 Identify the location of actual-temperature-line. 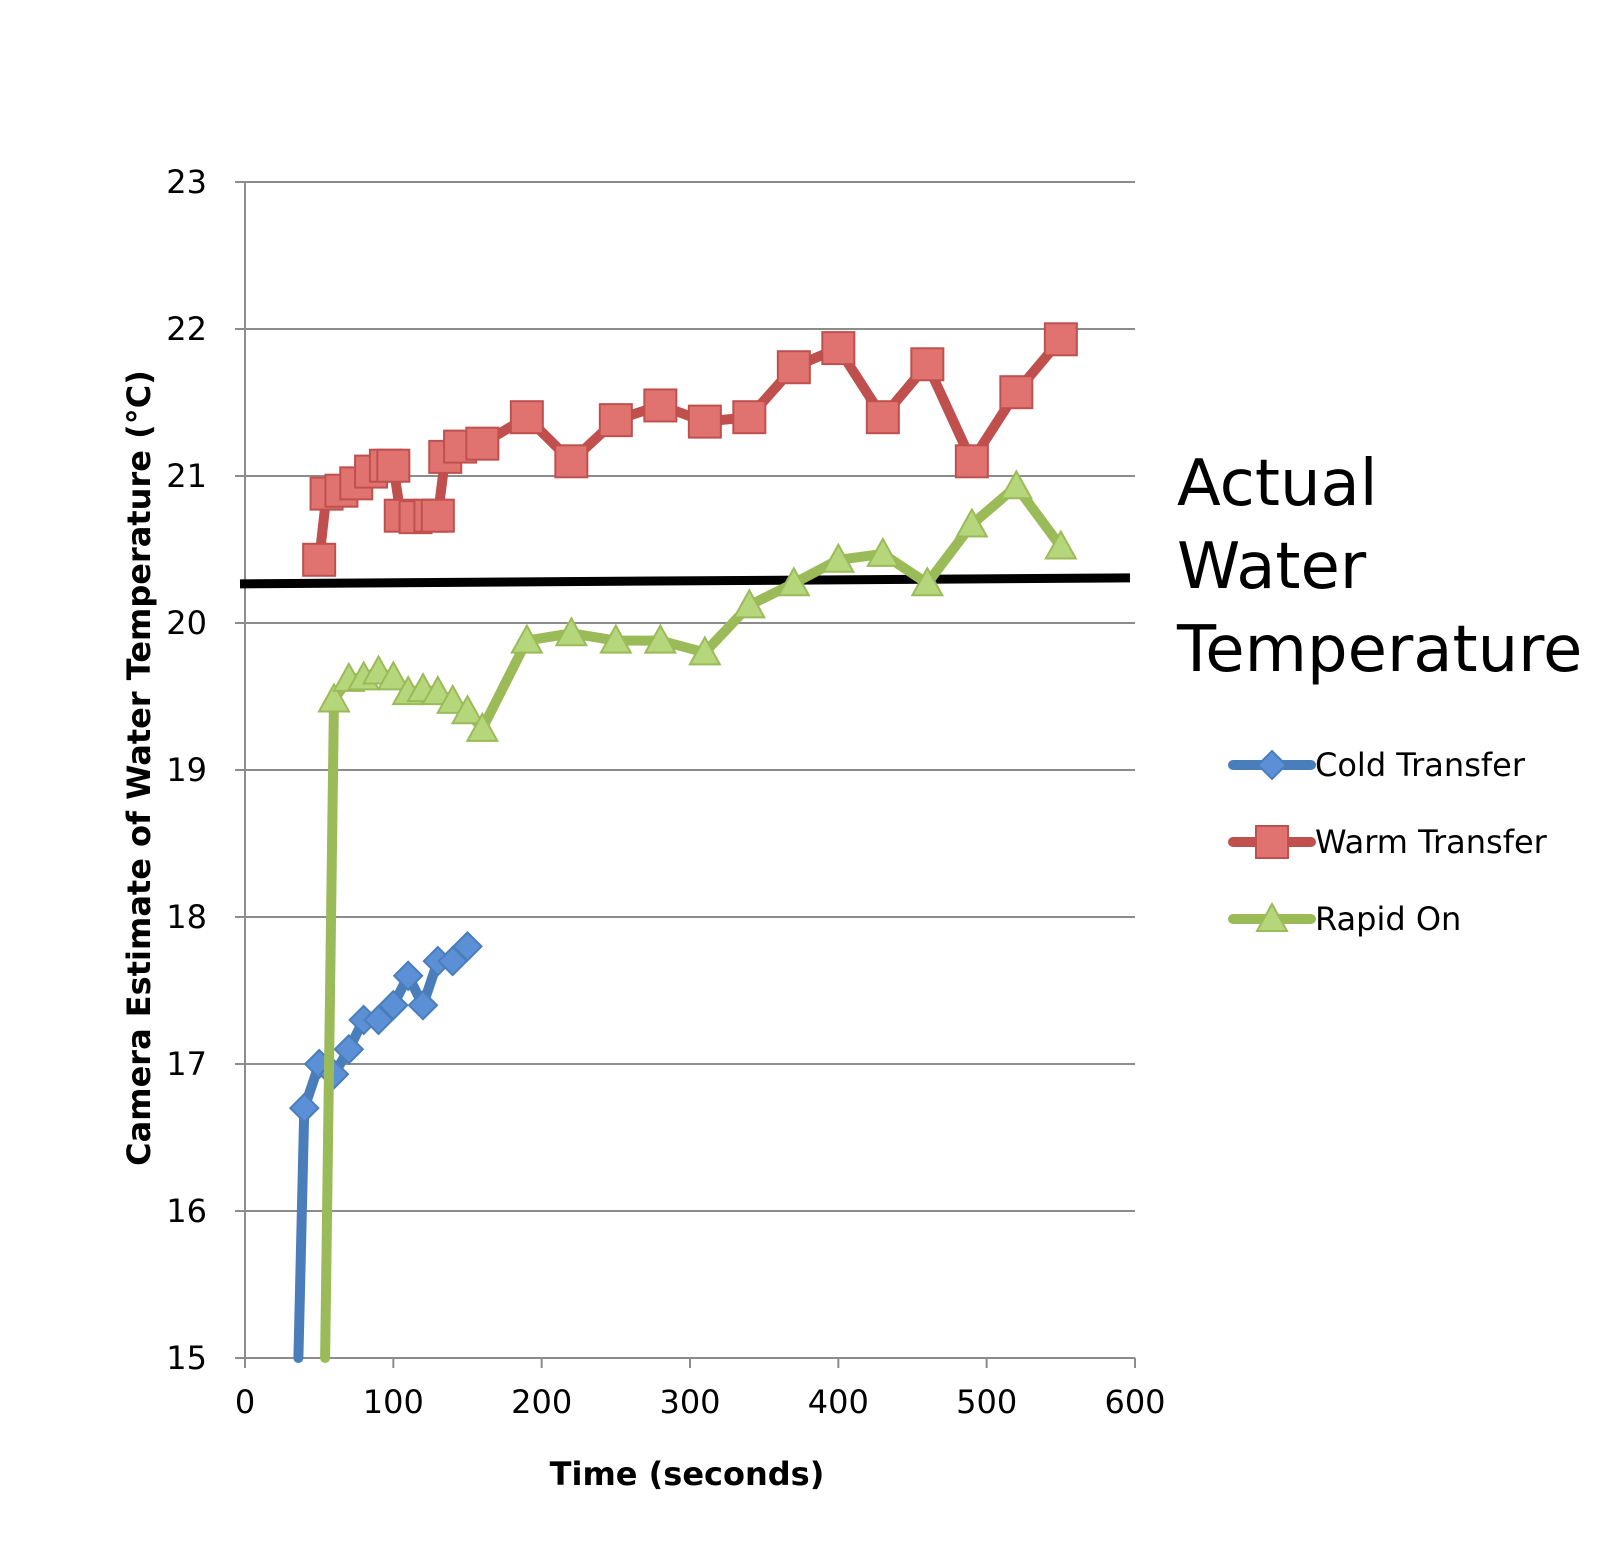
(685, 581).